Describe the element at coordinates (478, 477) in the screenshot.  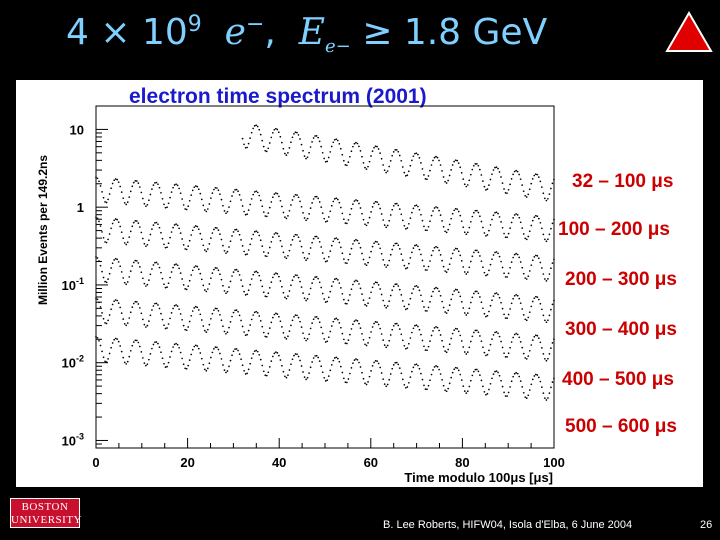
I see `x-axis-label: Time modulo 100μs [μs]` at that location.